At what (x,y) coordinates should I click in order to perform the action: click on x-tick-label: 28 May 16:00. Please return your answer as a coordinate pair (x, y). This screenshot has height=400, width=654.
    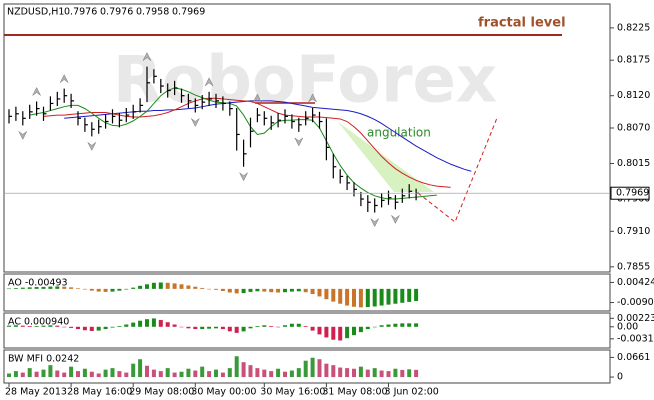
    Looking at the image, I should click on (99, 392).